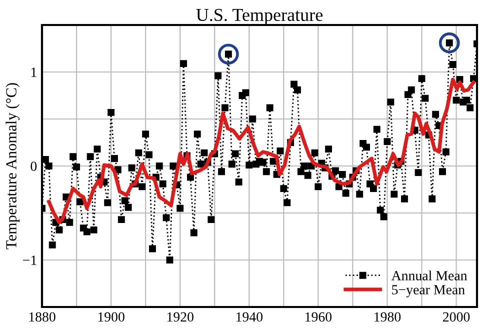 The width and height of the screenshot is (495, 330). Describe the element at coordinates (33, 166) in the screenshot. I see `y-tick-label: 0` at that location.